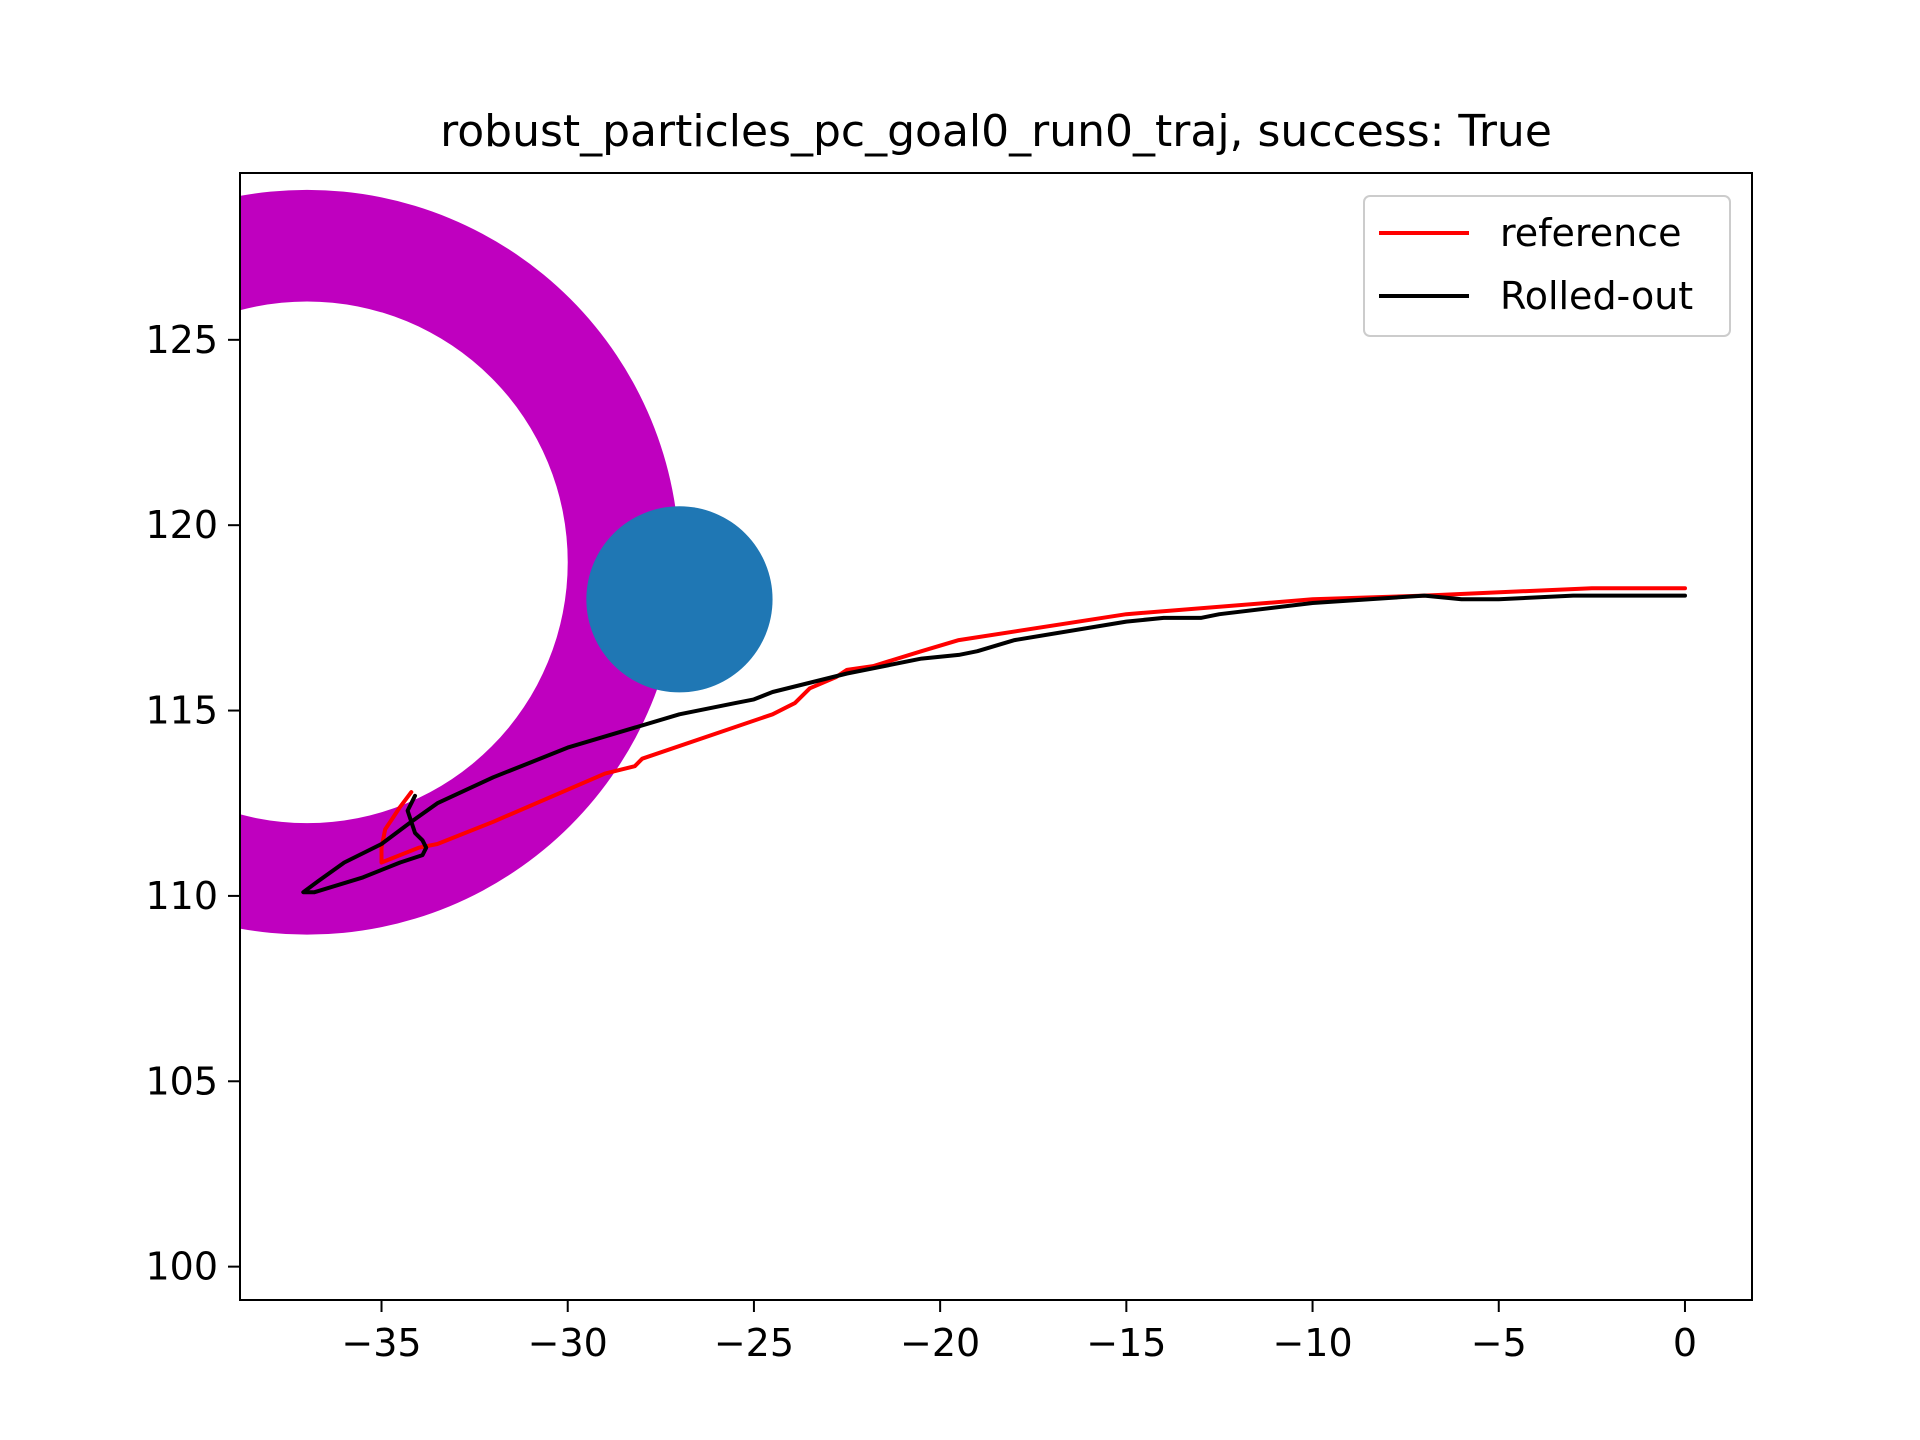 This screenshot has width=1920, height=1440. Describe the element at coordinates (181, 1267) in the screenshot. I see `y-tick-label: 100` at that location.